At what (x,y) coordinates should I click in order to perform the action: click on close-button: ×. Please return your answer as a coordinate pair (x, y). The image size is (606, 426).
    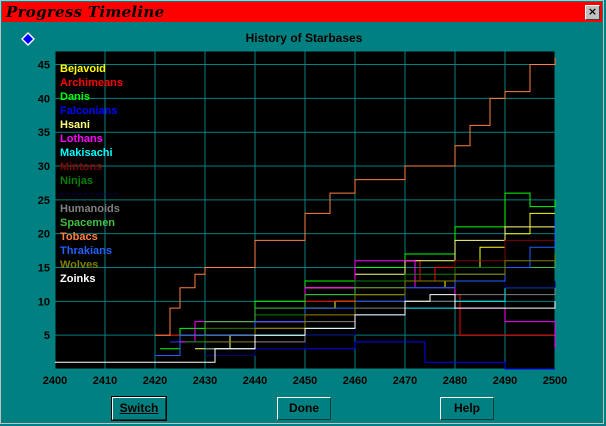
    Looking at the image, I should click on (592, 12).